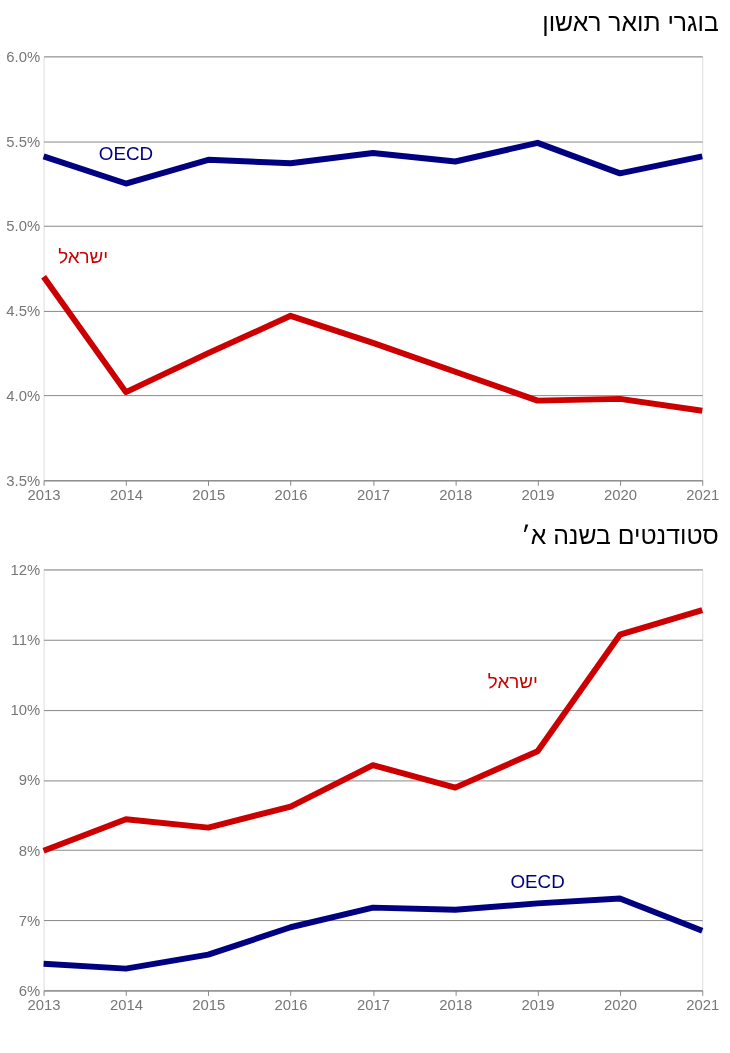 The height and width of the screenshot is (1053, 730). I want to click on y-tick-label: 7%, so click(29, 920).